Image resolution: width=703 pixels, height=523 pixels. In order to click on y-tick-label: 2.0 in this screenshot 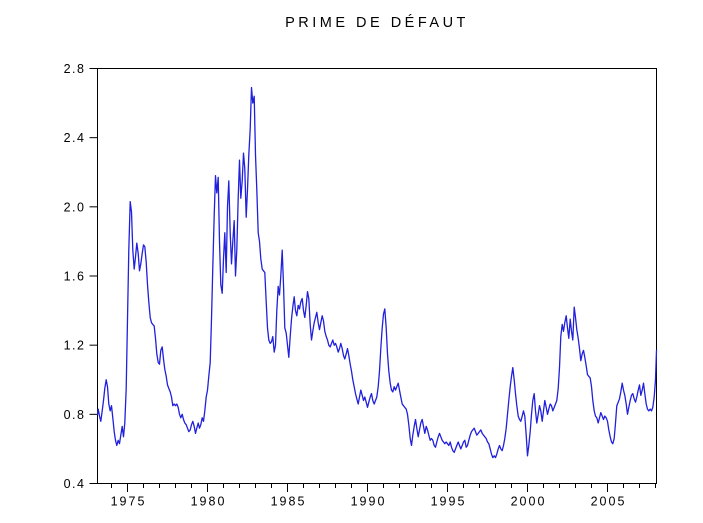, I will do `click(75, 207)`.